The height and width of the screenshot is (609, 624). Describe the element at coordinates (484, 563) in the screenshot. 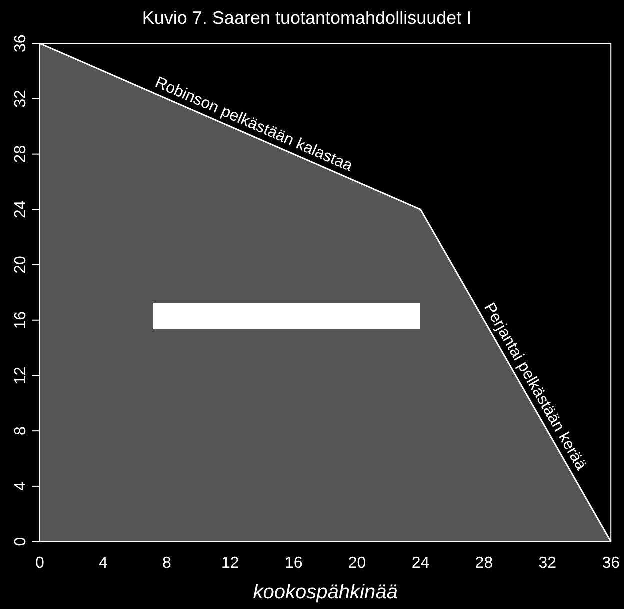

I see `x-tick-label: 28` at that location.